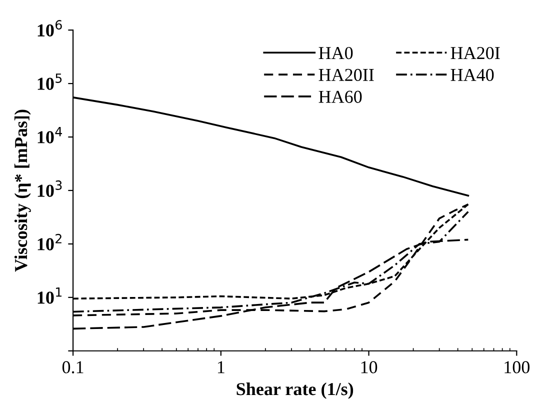 The image size is (541, 401). I want to click on x-tick-label: 0.1, so click(73, 367).